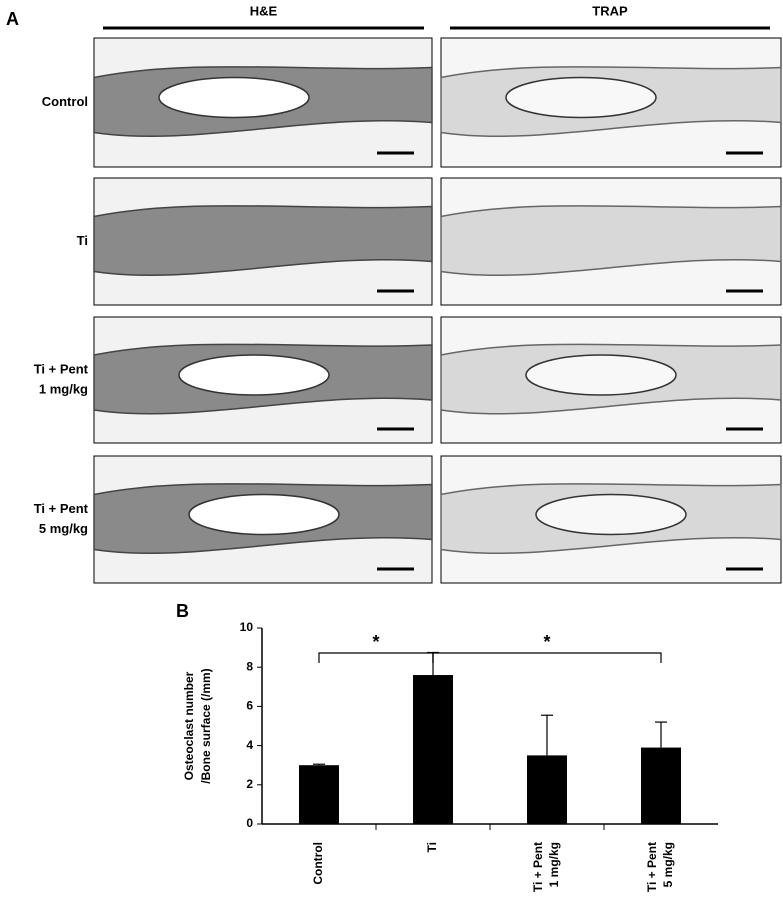  What do you see at coordinates (12, 19) in the screenshot?
I see `panel-label: A` at bounding box center [12, 19].